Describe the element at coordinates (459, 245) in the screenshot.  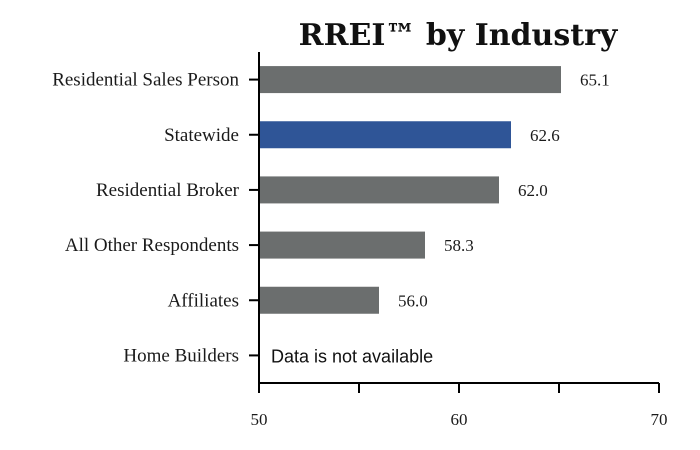
I see `value-label-all-other-respondents: 58.3` at that location.